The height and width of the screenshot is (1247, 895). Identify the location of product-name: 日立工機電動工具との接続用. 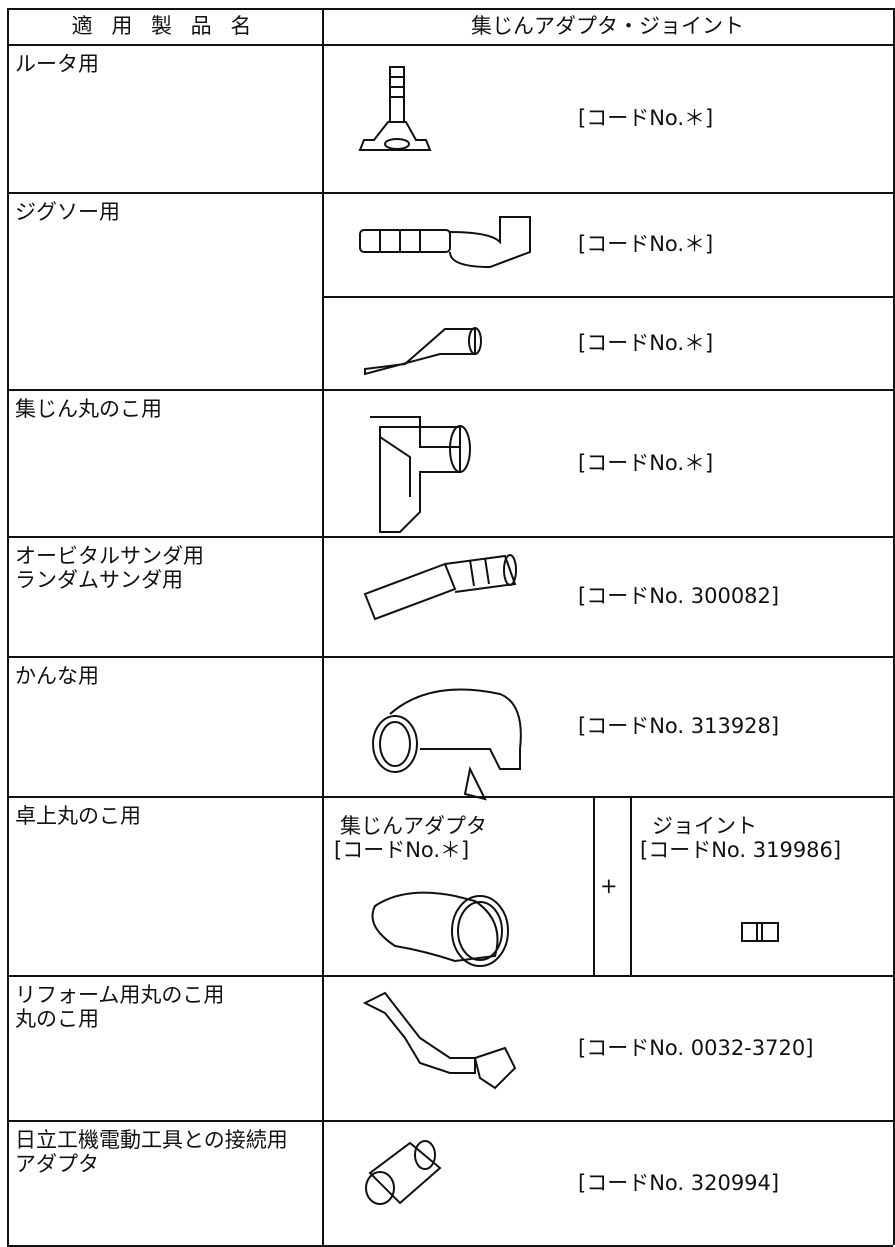
(151, 1140).